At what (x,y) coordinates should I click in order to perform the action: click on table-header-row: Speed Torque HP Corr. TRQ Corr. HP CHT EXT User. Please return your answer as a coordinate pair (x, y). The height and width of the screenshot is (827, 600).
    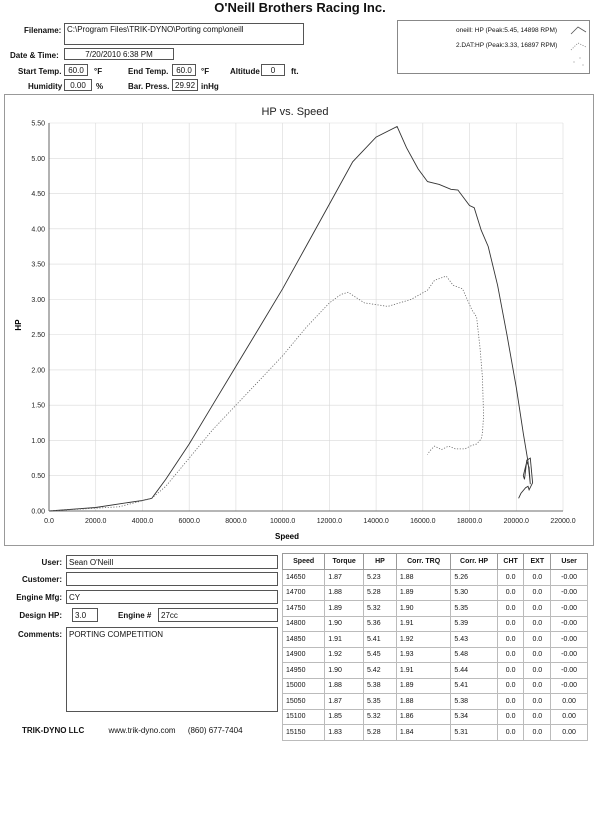
    Looking at the image, I should click on (434, 561).